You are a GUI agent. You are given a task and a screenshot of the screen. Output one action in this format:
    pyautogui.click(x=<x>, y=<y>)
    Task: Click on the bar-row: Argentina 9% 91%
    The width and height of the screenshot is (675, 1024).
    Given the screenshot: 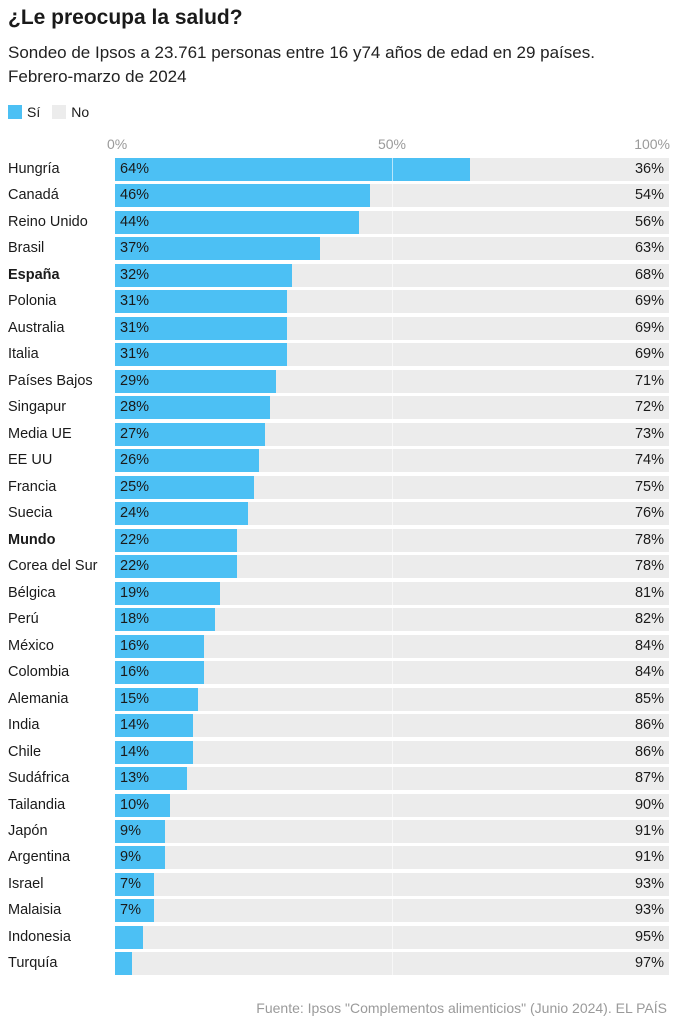 What is the action you would take?
    pyautogui.click(x=337, y=858)
    